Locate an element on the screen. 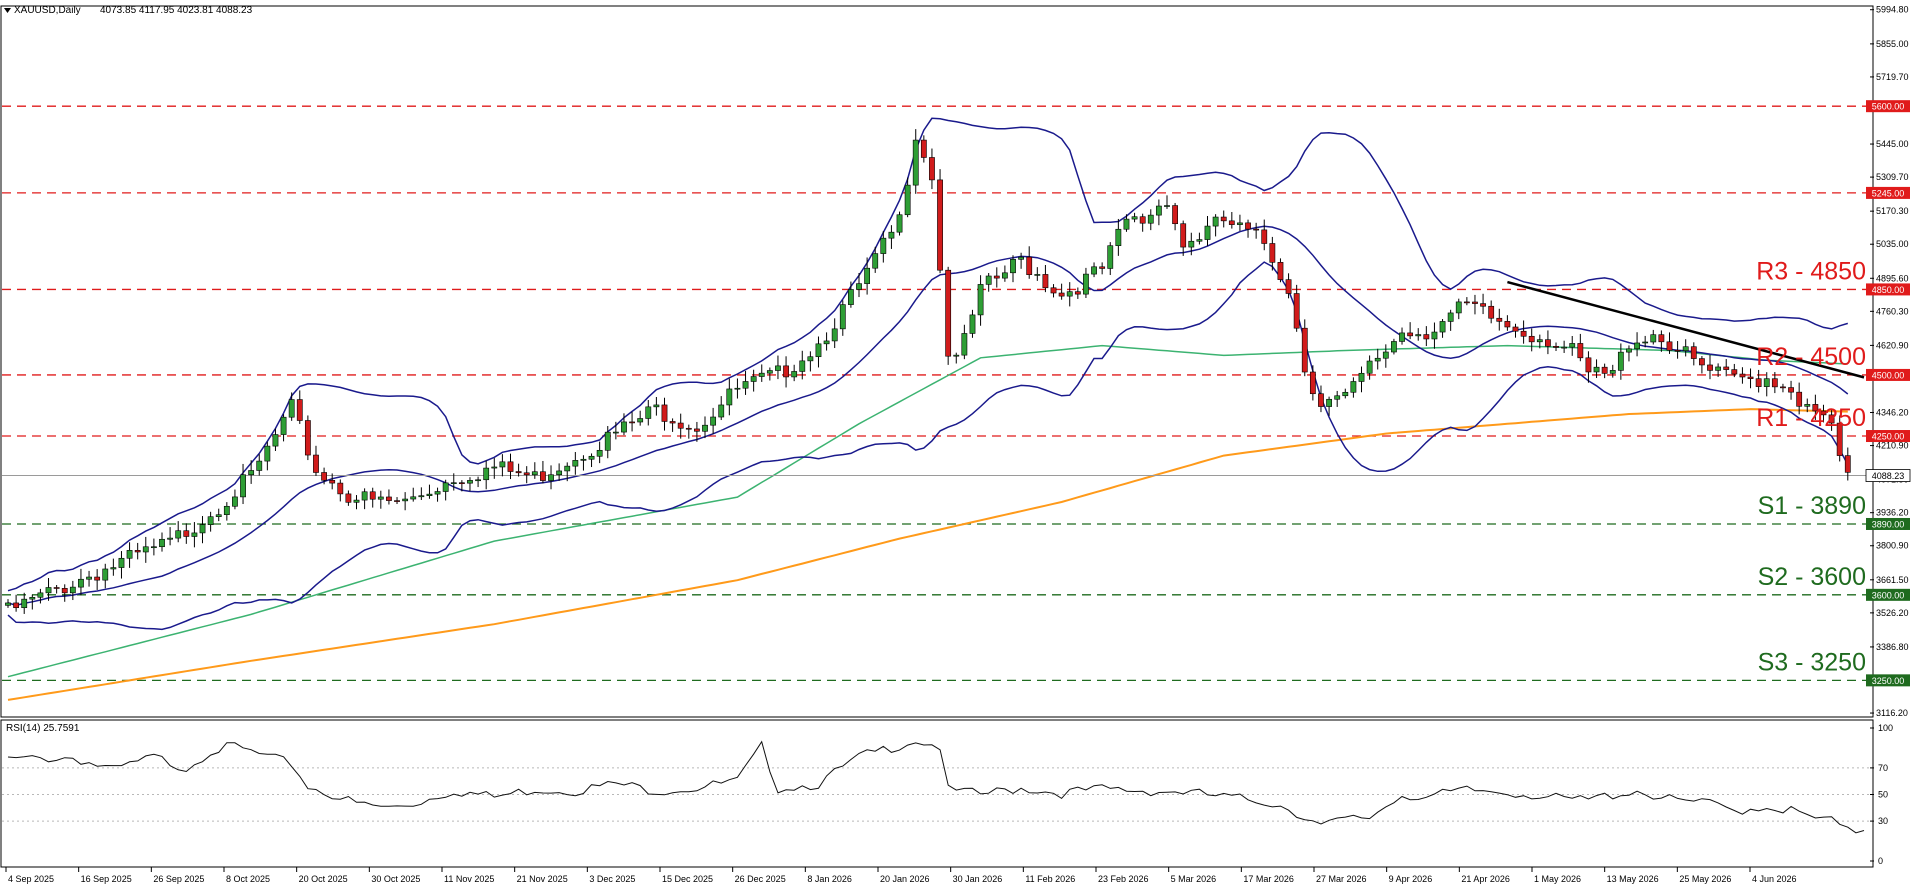 This screenshot has width=1916, height=888. time-tick-label-16: 5 Mar 2026 is located at coordinates (1194, 879).